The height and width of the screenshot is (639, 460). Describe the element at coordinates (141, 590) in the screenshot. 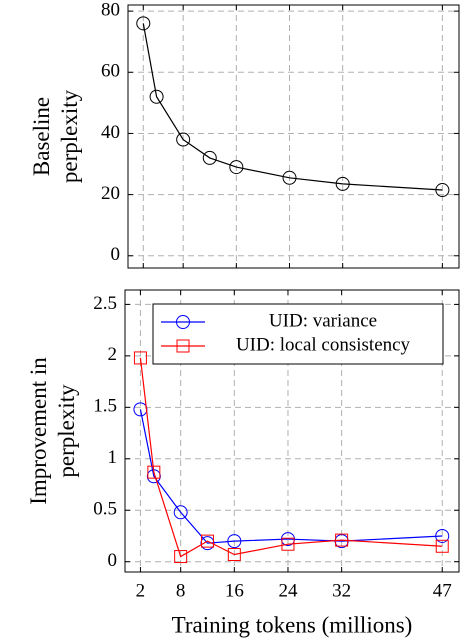

I see `x-tick-label: 2` at that location.